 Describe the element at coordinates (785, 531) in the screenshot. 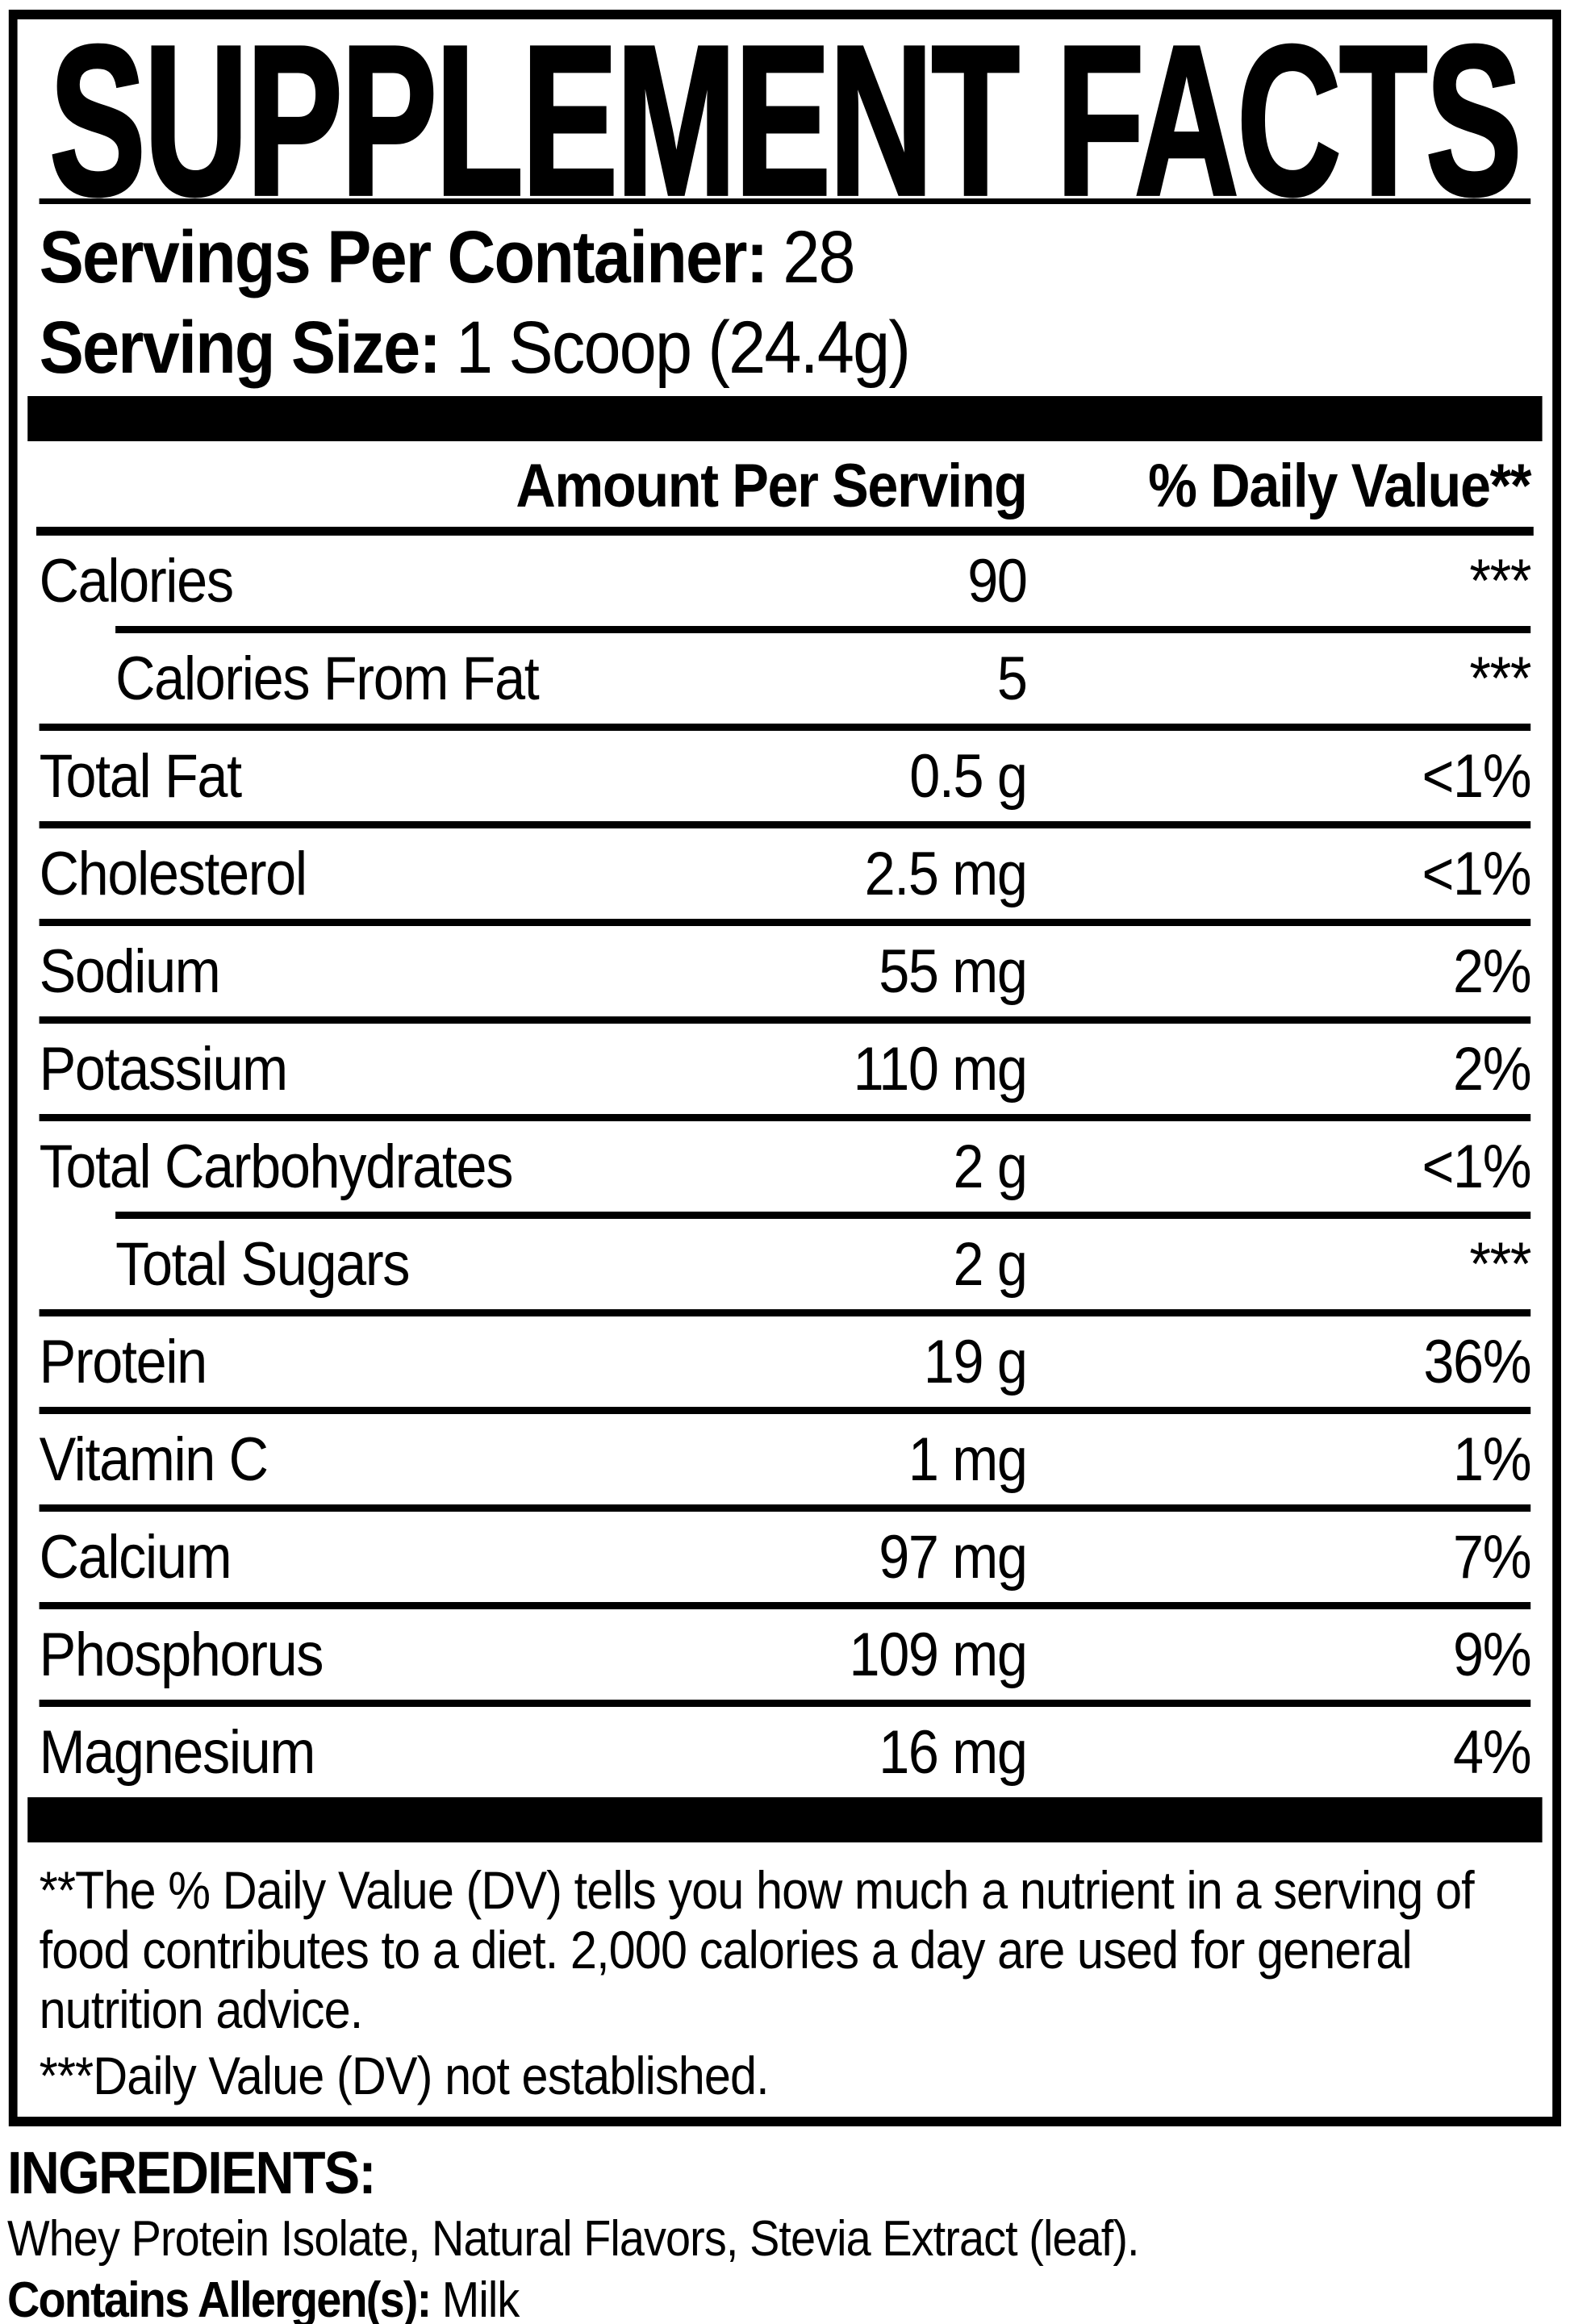

I see `header-divider` at that location.